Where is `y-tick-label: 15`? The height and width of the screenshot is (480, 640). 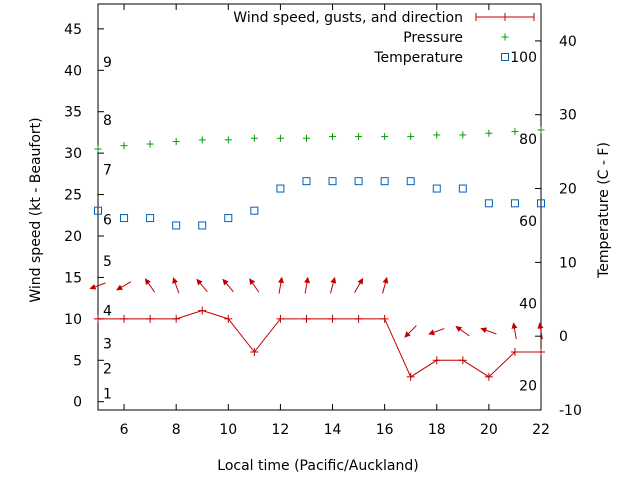
y-tick-label: 15 is located at coordinates (73, 278).